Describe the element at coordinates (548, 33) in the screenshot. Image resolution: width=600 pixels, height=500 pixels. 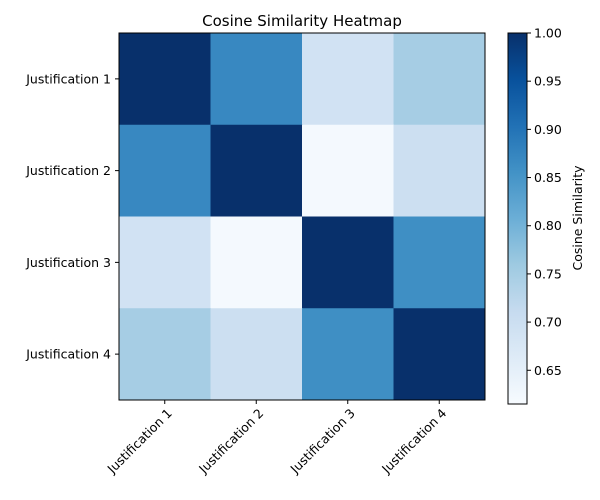
I see `colorbar-tick-label: 1.00` at that location.